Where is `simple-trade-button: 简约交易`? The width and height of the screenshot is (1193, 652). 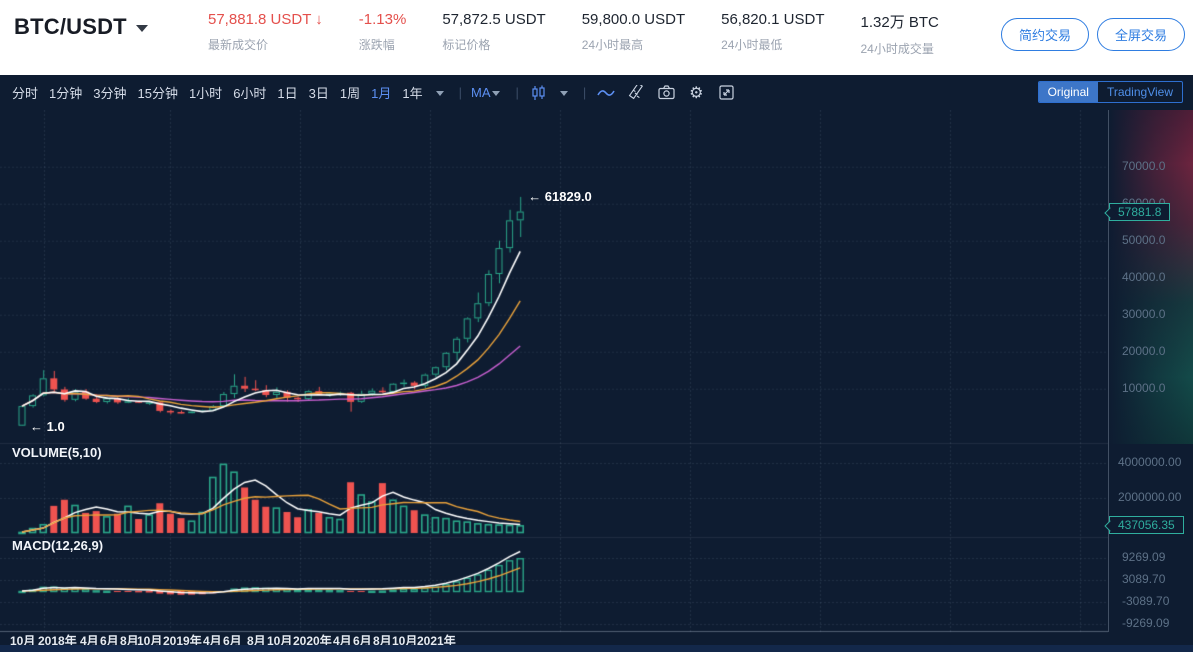
simple-trade-button: 简约交易 is located at coordinates (1044, 34).